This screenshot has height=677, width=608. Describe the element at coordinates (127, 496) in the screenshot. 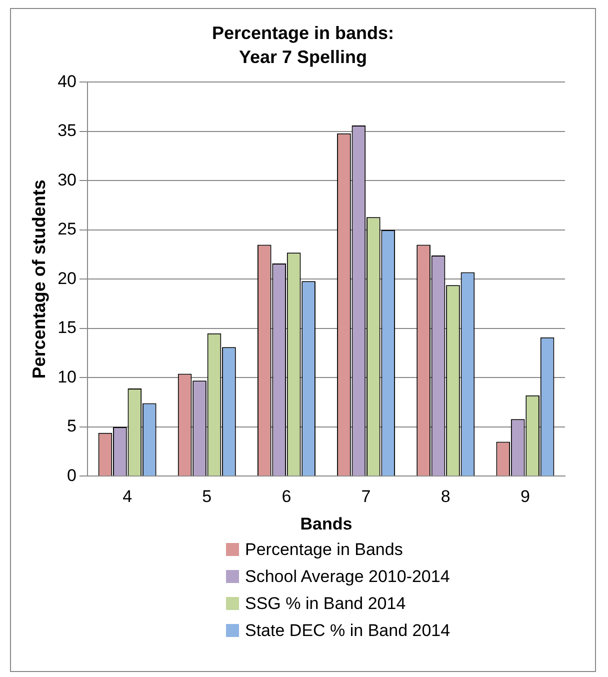

I see `x-tick-label: 4` at that location.